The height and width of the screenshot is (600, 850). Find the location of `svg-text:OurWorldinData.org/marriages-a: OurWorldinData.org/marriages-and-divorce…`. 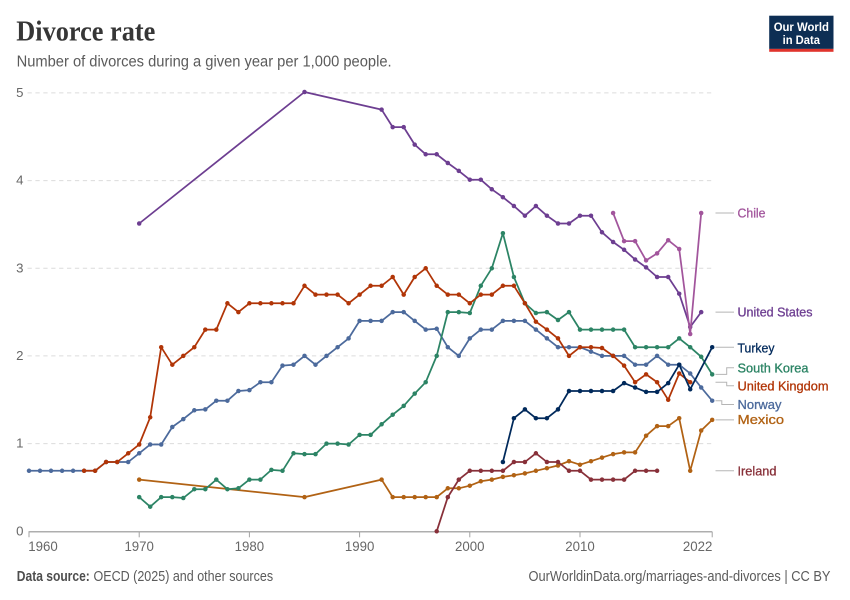

svg-text:OurWorldinData.org/marriages-a: OurWorldinData.org/marriages-and-divorce… is located at coordinates (680, 577).